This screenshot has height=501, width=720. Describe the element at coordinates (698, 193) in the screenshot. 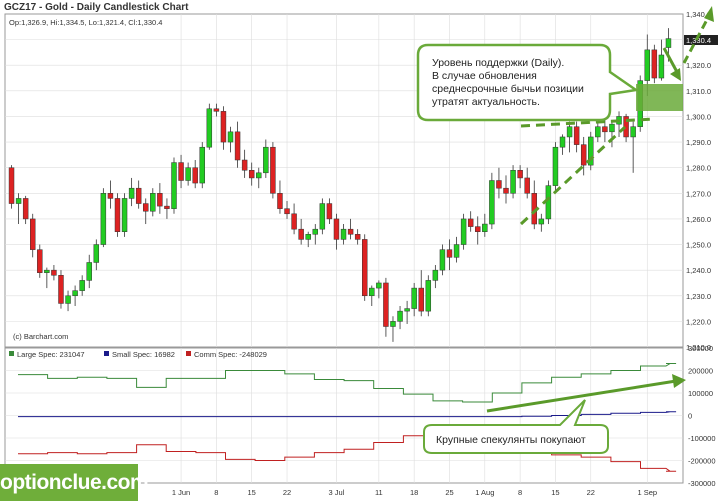

I see `price-y-tick-label: 1,270.0` at that location.